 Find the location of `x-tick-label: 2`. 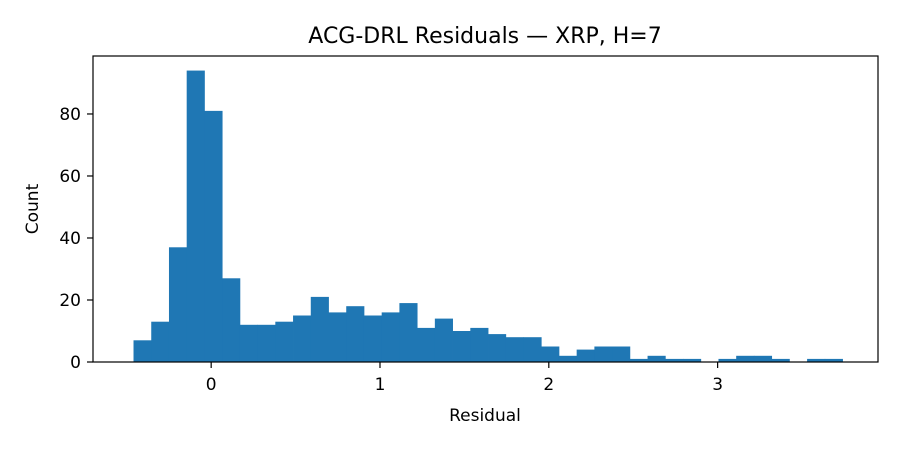

x-tick-label: 2 is located at coordinates (548, 385).